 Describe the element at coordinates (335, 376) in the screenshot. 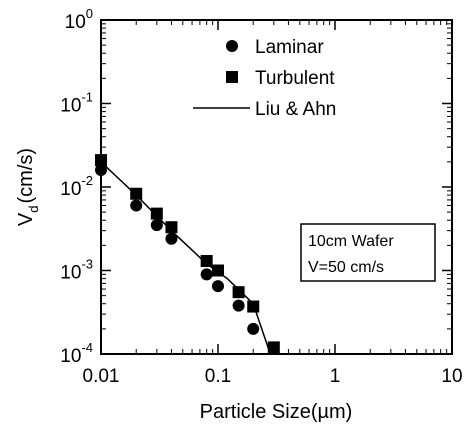

I see `x-tick-label: 1` at that location.